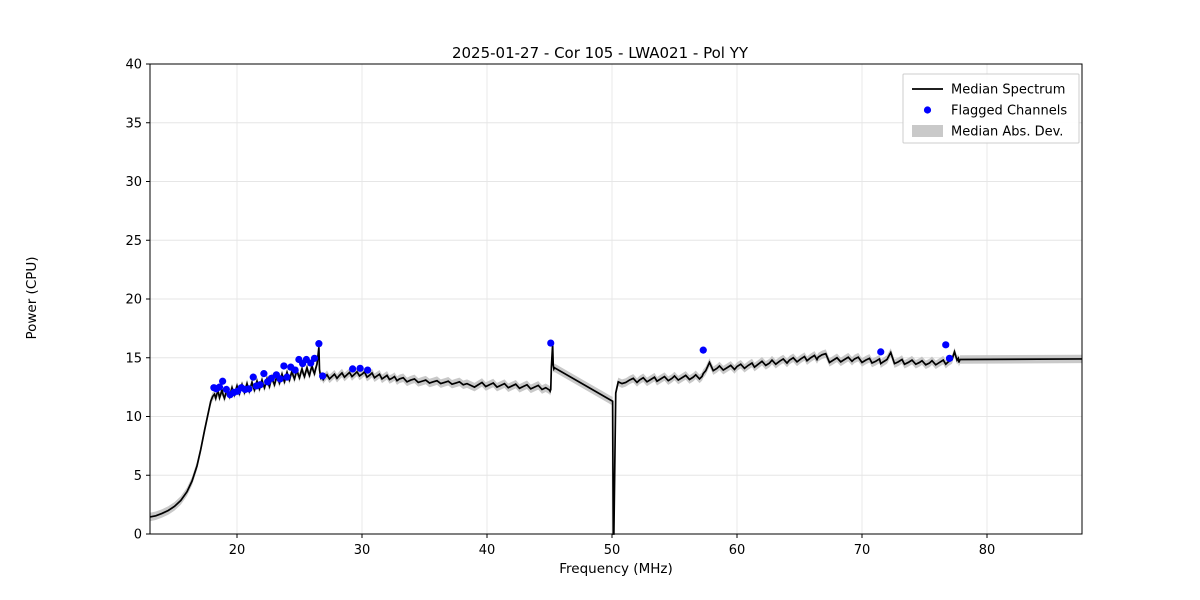 The image size is (1200, 600). Describe the element at coordinates (987, 550) in the screenshot. I see `x-tick-label: 80` at that location.